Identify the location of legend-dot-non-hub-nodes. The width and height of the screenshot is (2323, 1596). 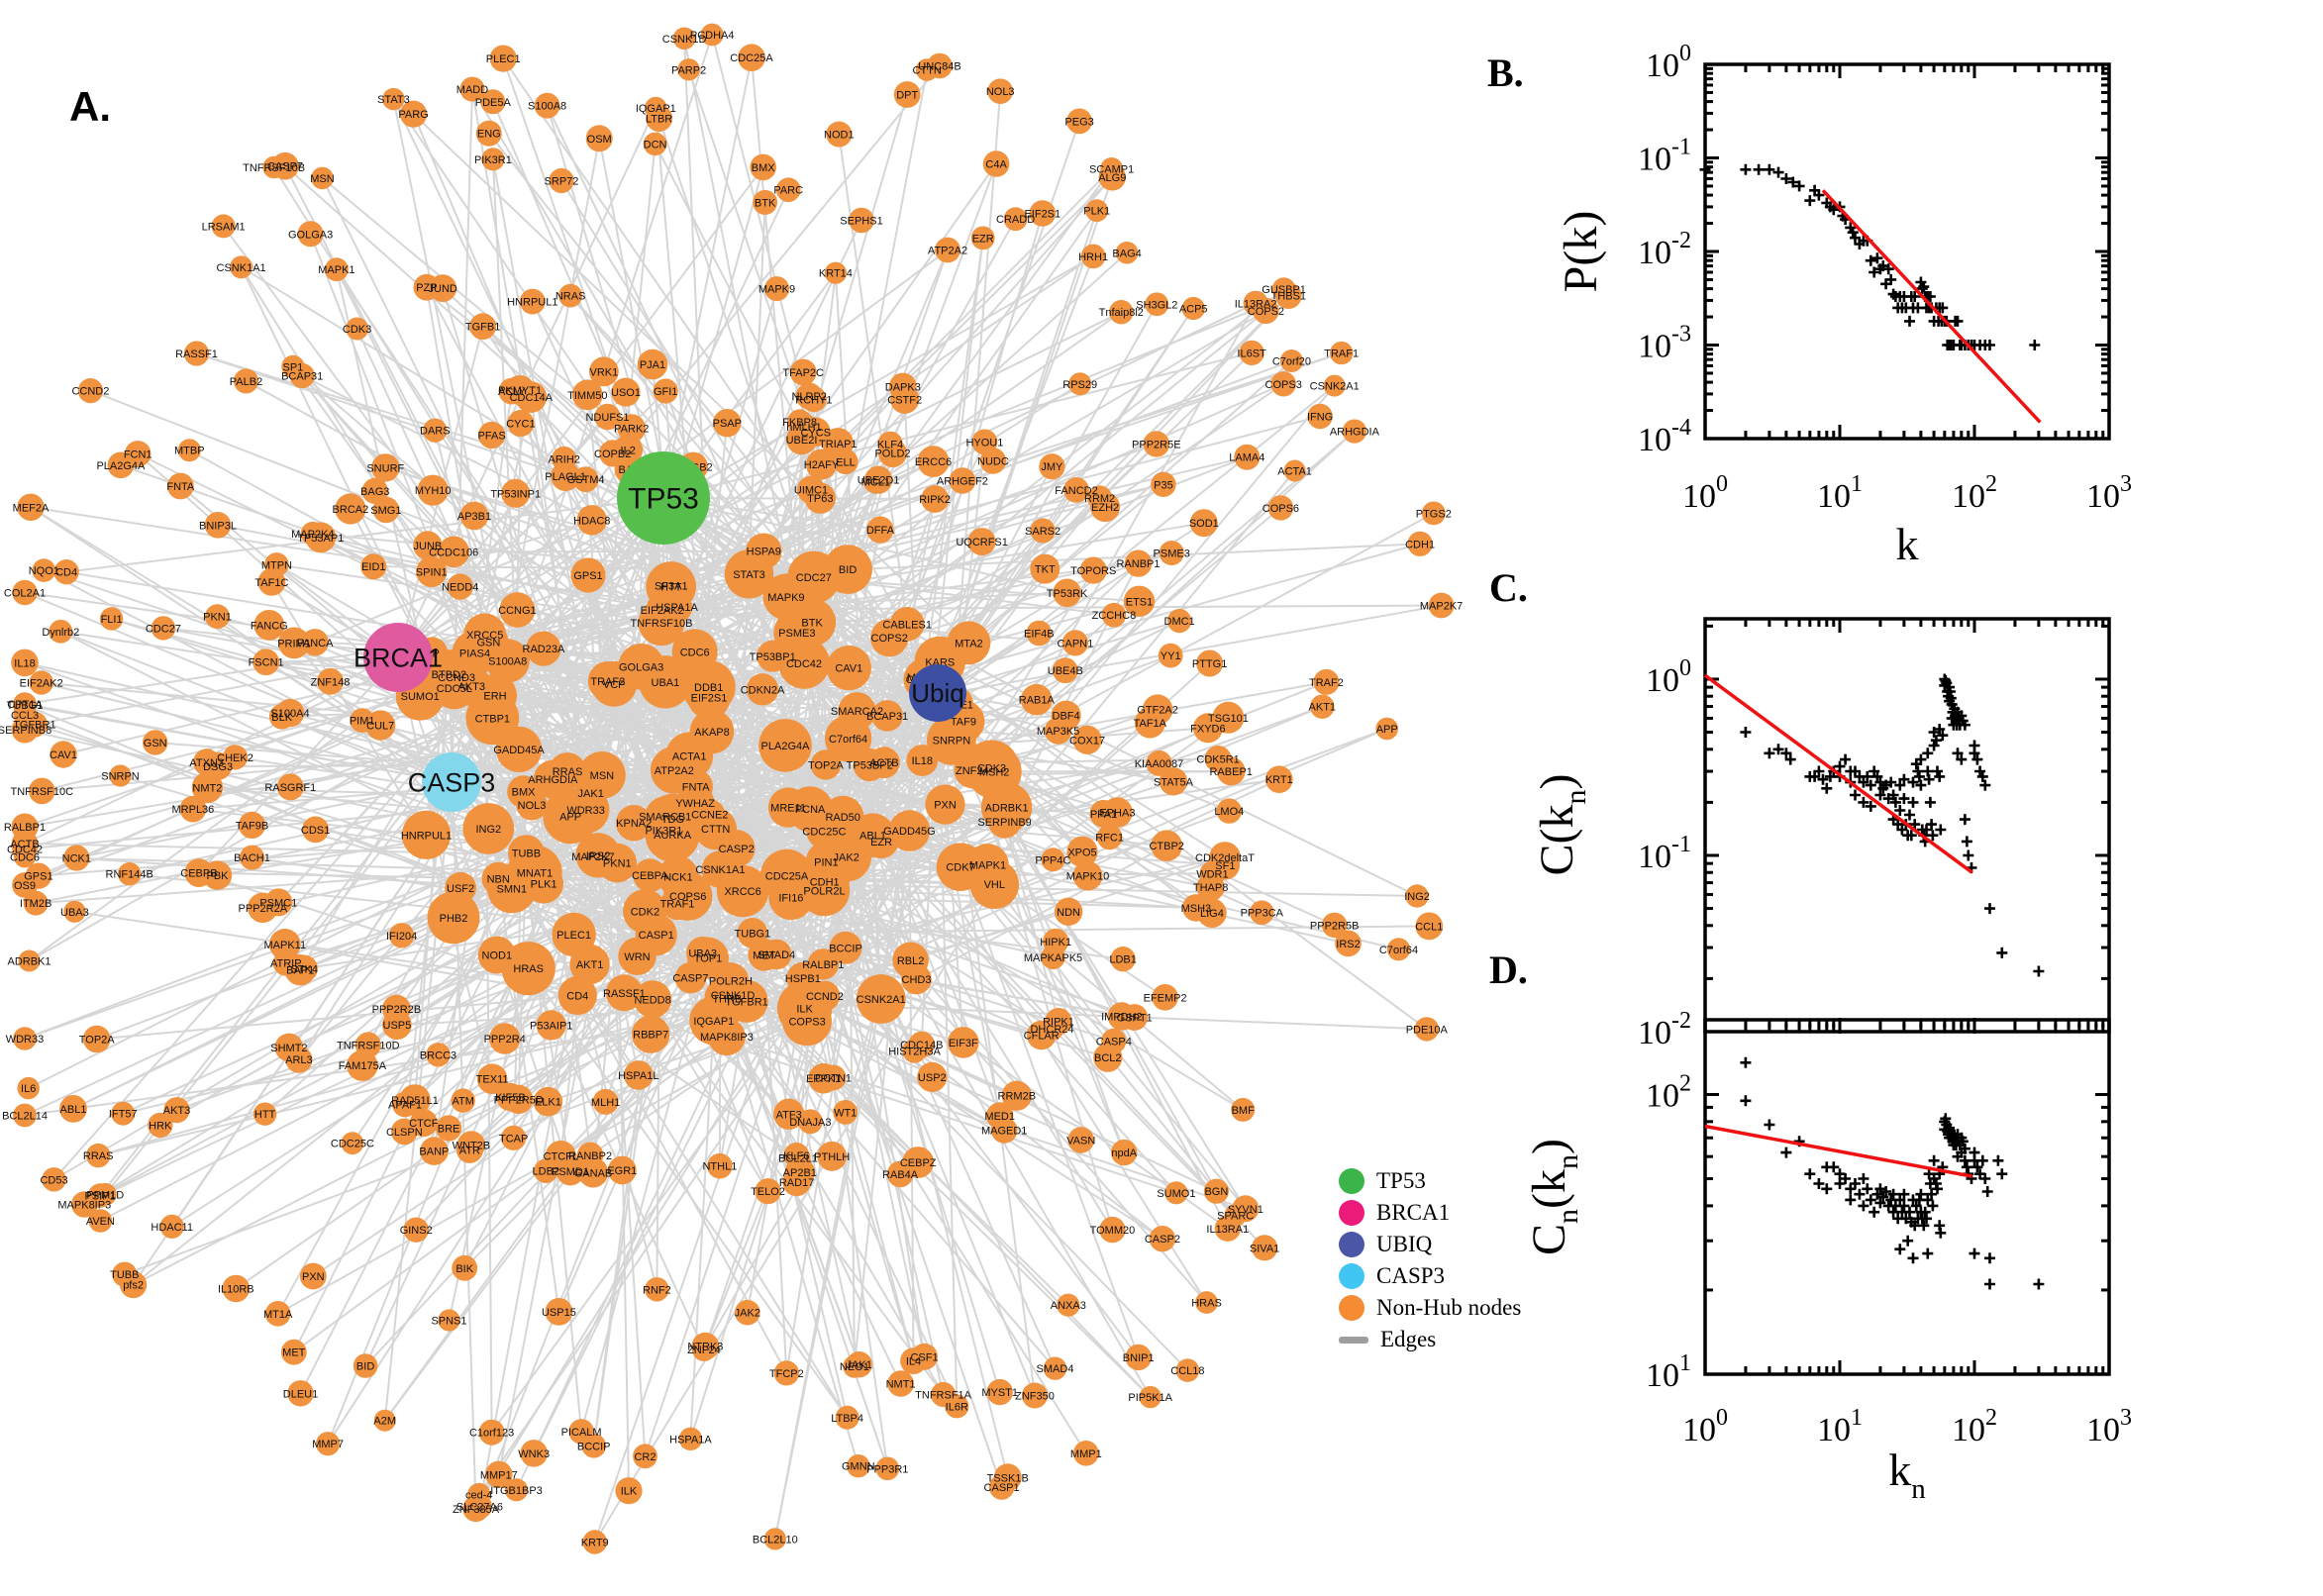
(1351, 1308).